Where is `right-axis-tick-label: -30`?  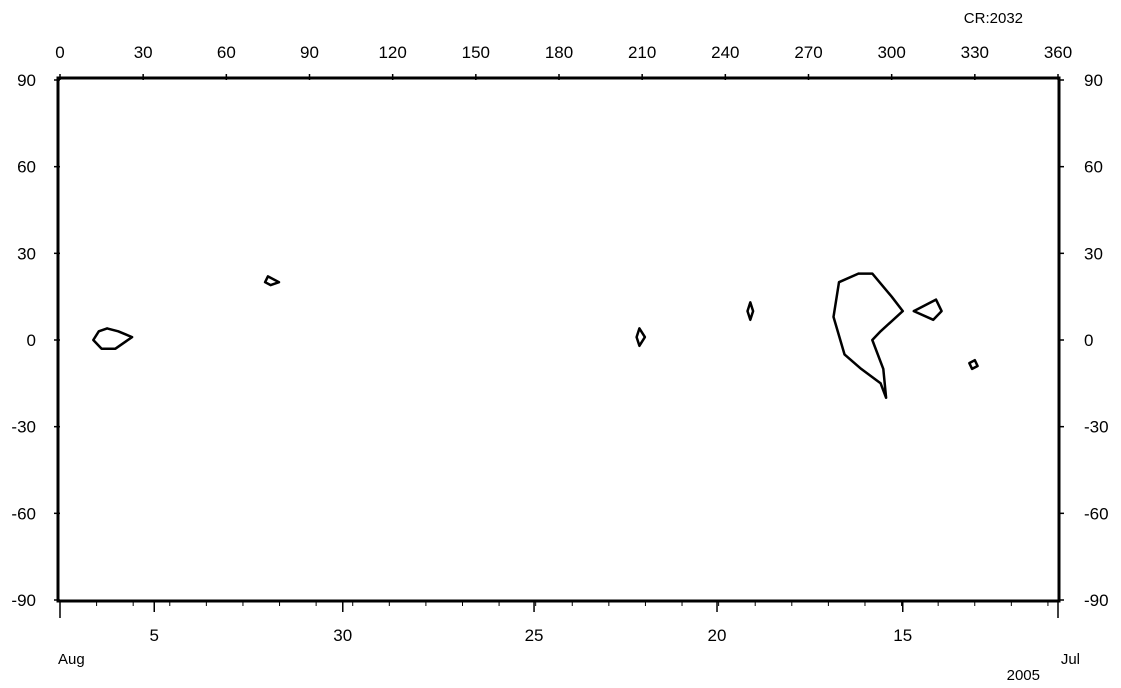 right-axis-tick-label: -30 is located at coordinates (1096, 427).